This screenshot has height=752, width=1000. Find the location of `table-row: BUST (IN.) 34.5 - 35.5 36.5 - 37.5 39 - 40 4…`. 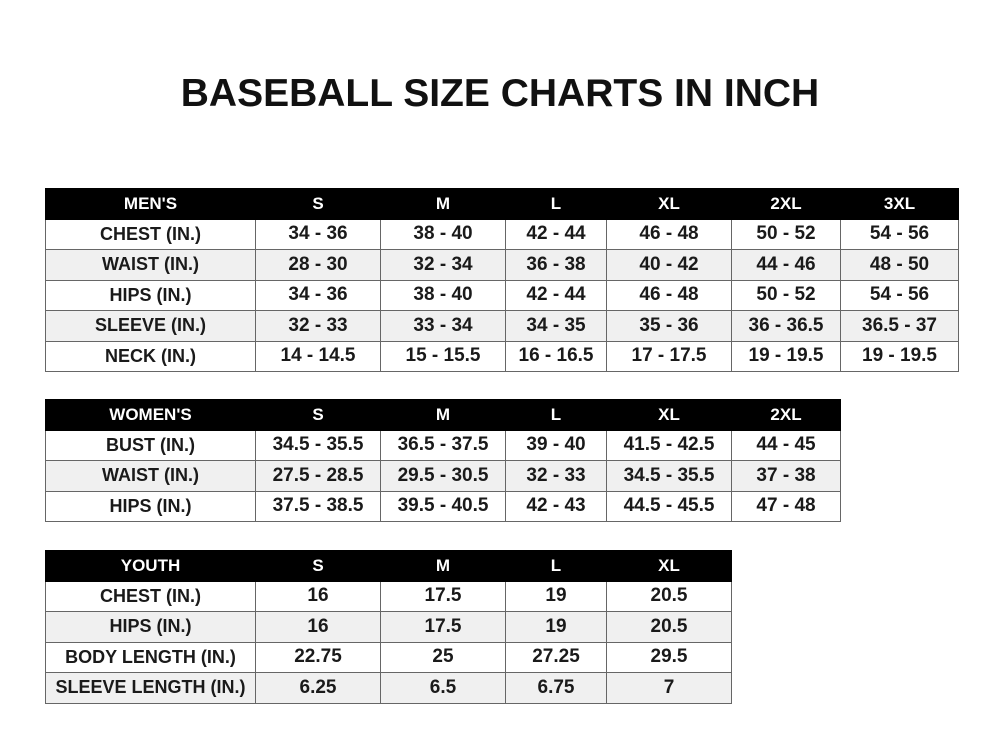

table-row: BUST (IN.) 34.5 - 35.5 36.5 - 37.5 39 - 40 4… is located at coordinates (443, 445).